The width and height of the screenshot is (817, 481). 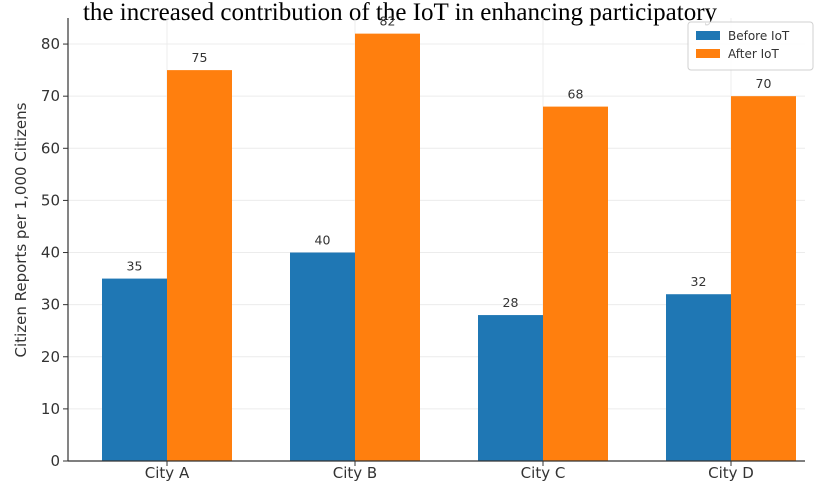 I want to click on data-label: 35, so click(x=135, y=266).